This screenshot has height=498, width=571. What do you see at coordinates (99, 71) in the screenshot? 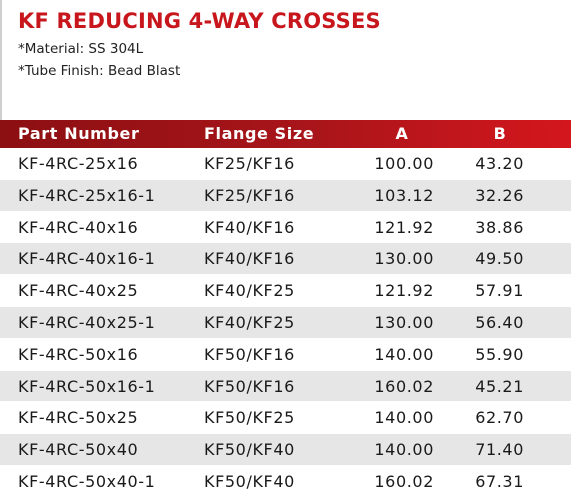
I see `finish-note: *Tube Finish: Bead Blast` at bounding box center [99, 71].